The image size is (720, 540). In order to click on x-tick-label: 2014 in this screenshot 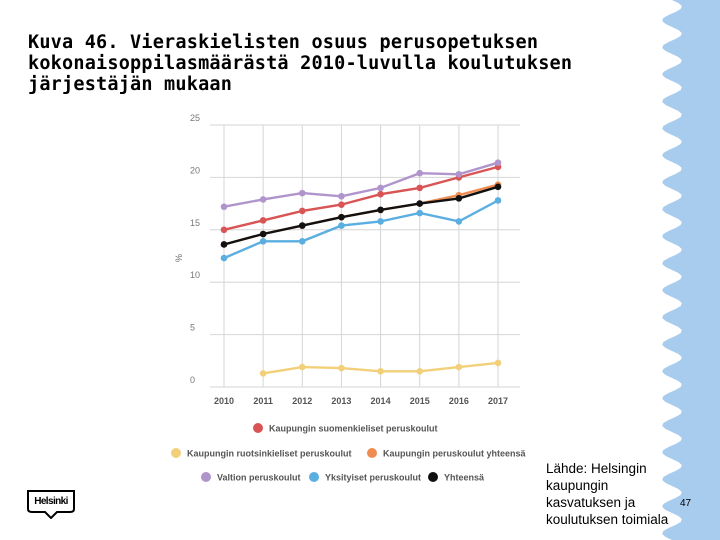, I will do `click(381, 401)`.